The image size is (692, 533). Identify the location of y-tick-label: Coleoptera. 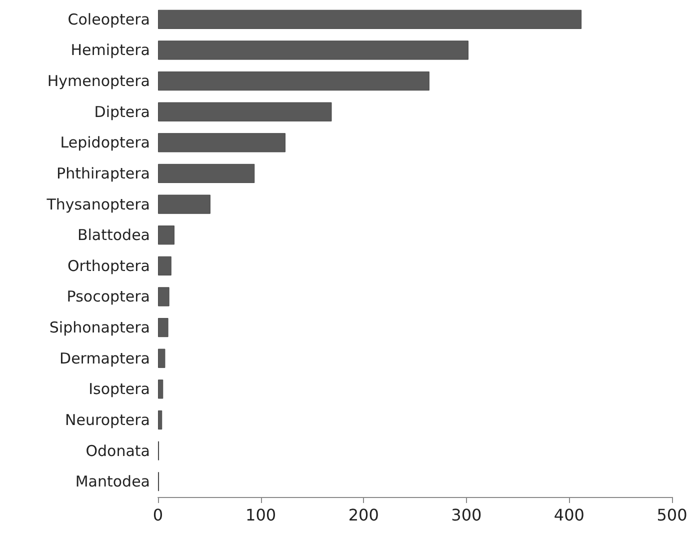
(109, 19).